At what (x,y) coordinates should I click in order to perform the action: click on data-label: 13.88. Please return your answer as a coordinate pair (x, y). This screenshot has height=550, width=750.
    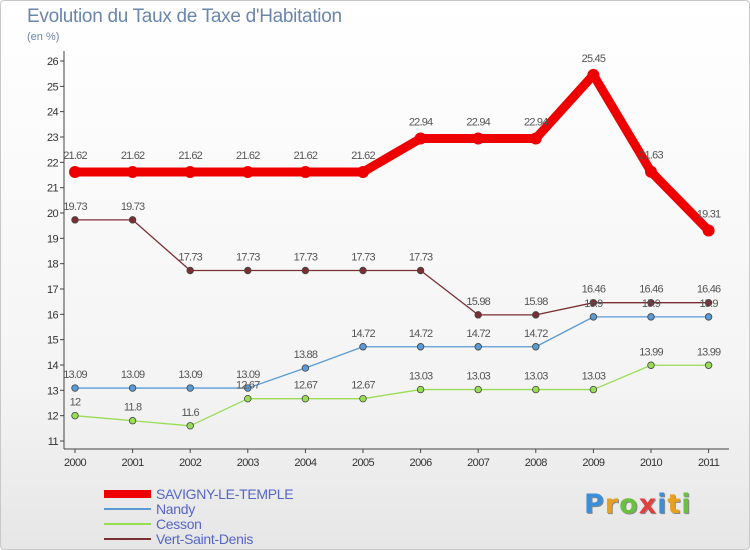
    Looking at the image, I should click on (306, 355).